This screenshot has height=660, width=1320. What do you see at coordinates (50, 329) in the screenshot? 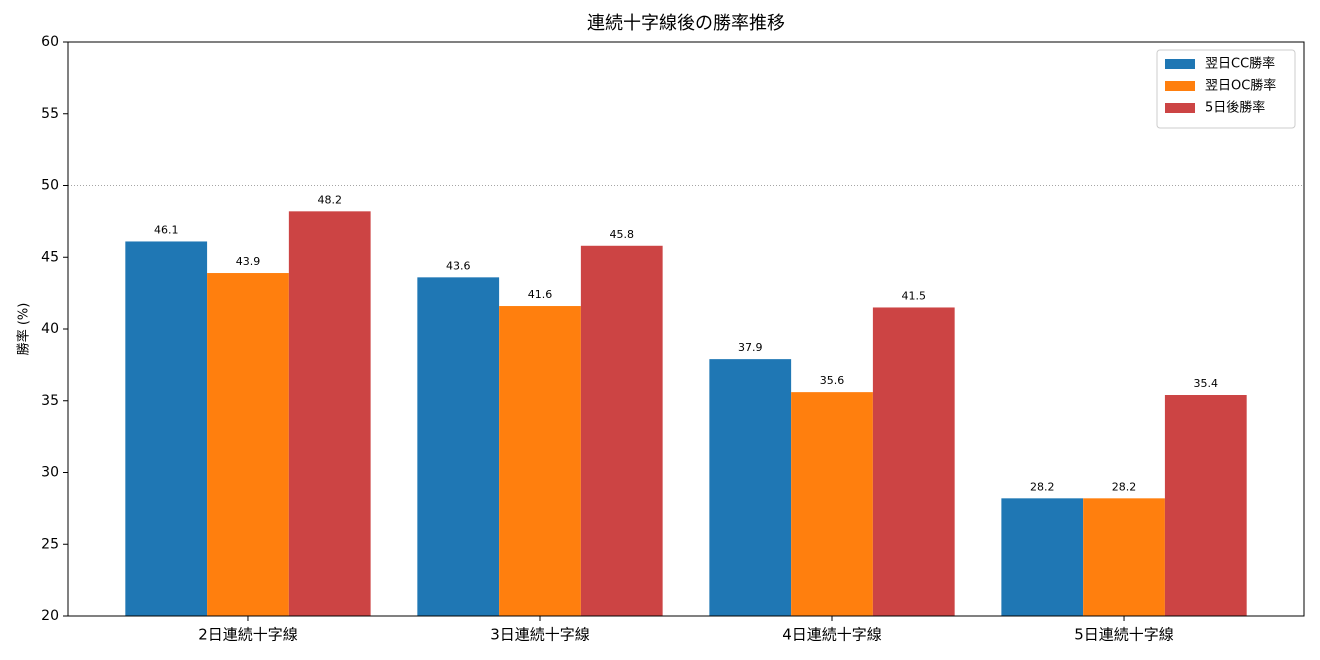
I see `y-tick-label: 40` at bounding box center [50, 329].